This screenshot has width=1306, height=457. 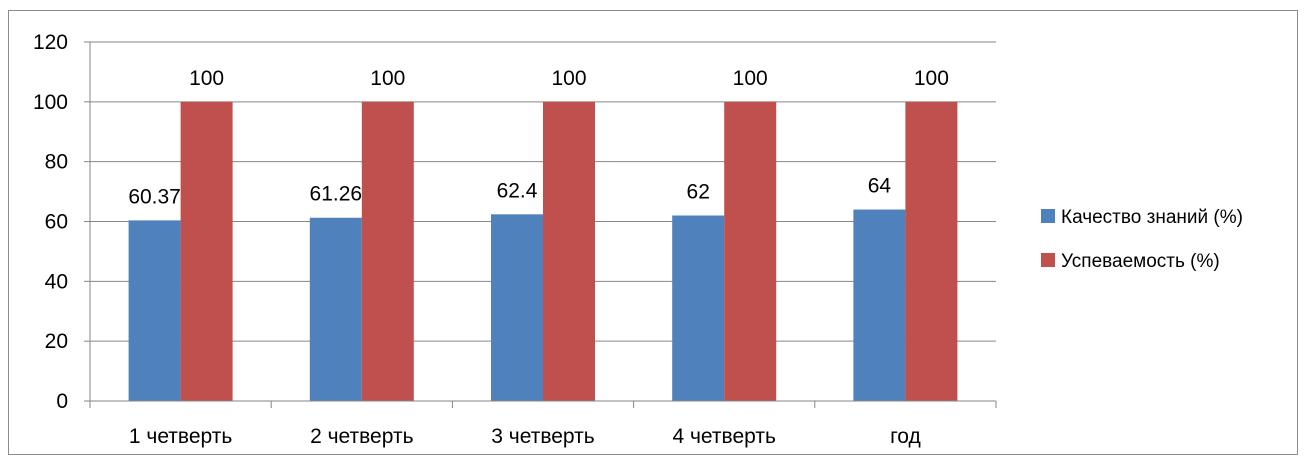 I want to click on y-tick-label: 120, so click(x=50, y=42).